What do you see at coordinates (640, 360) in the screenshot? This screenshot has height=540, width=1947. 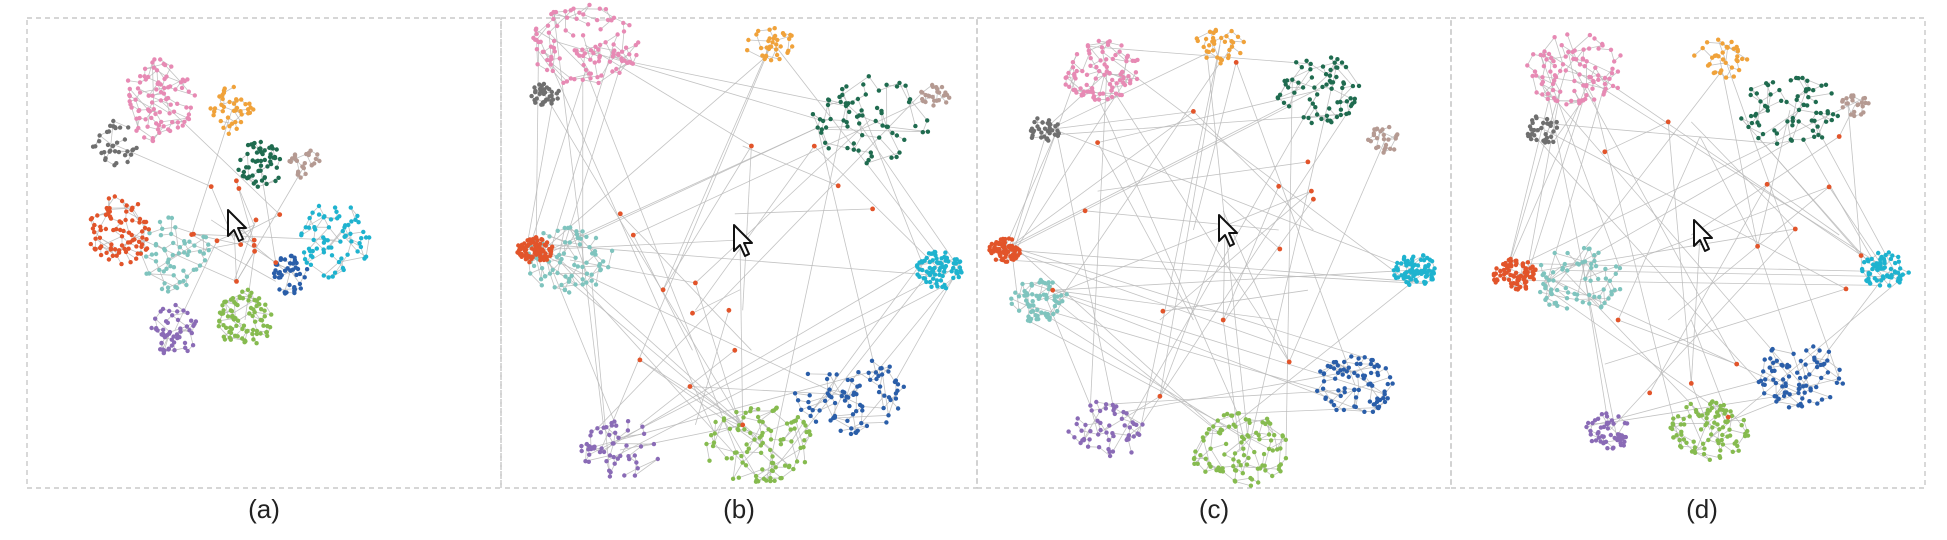 I see `graph-node-focus` at bounding box center [640, 360].